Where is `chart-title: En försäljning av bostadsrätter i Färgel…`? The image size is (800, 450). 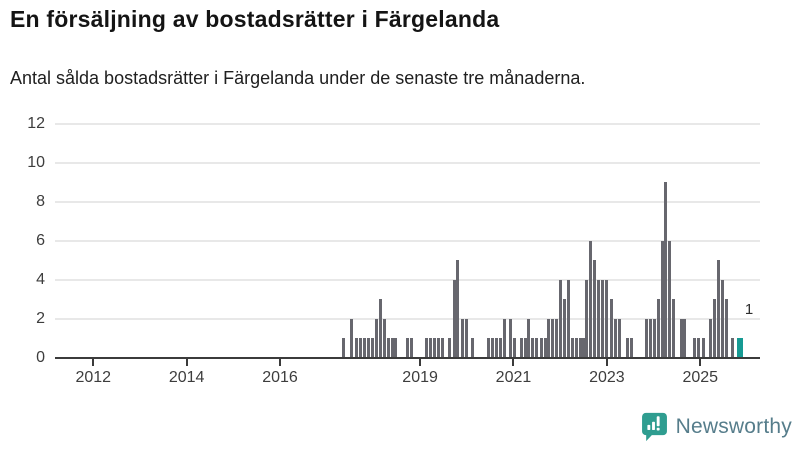 chart-title: En försäljning av bostadsrätter i Färgel… is located at coordinates (255, 19).